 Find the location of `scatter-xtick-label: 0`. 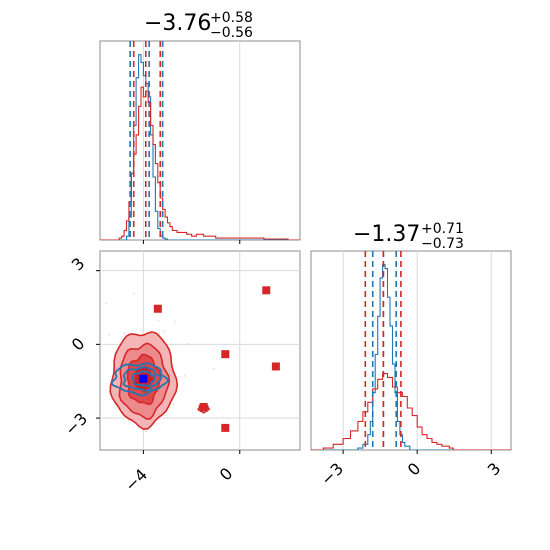

scatter-xtick-label: 0 is located at coordinates (226, 474).